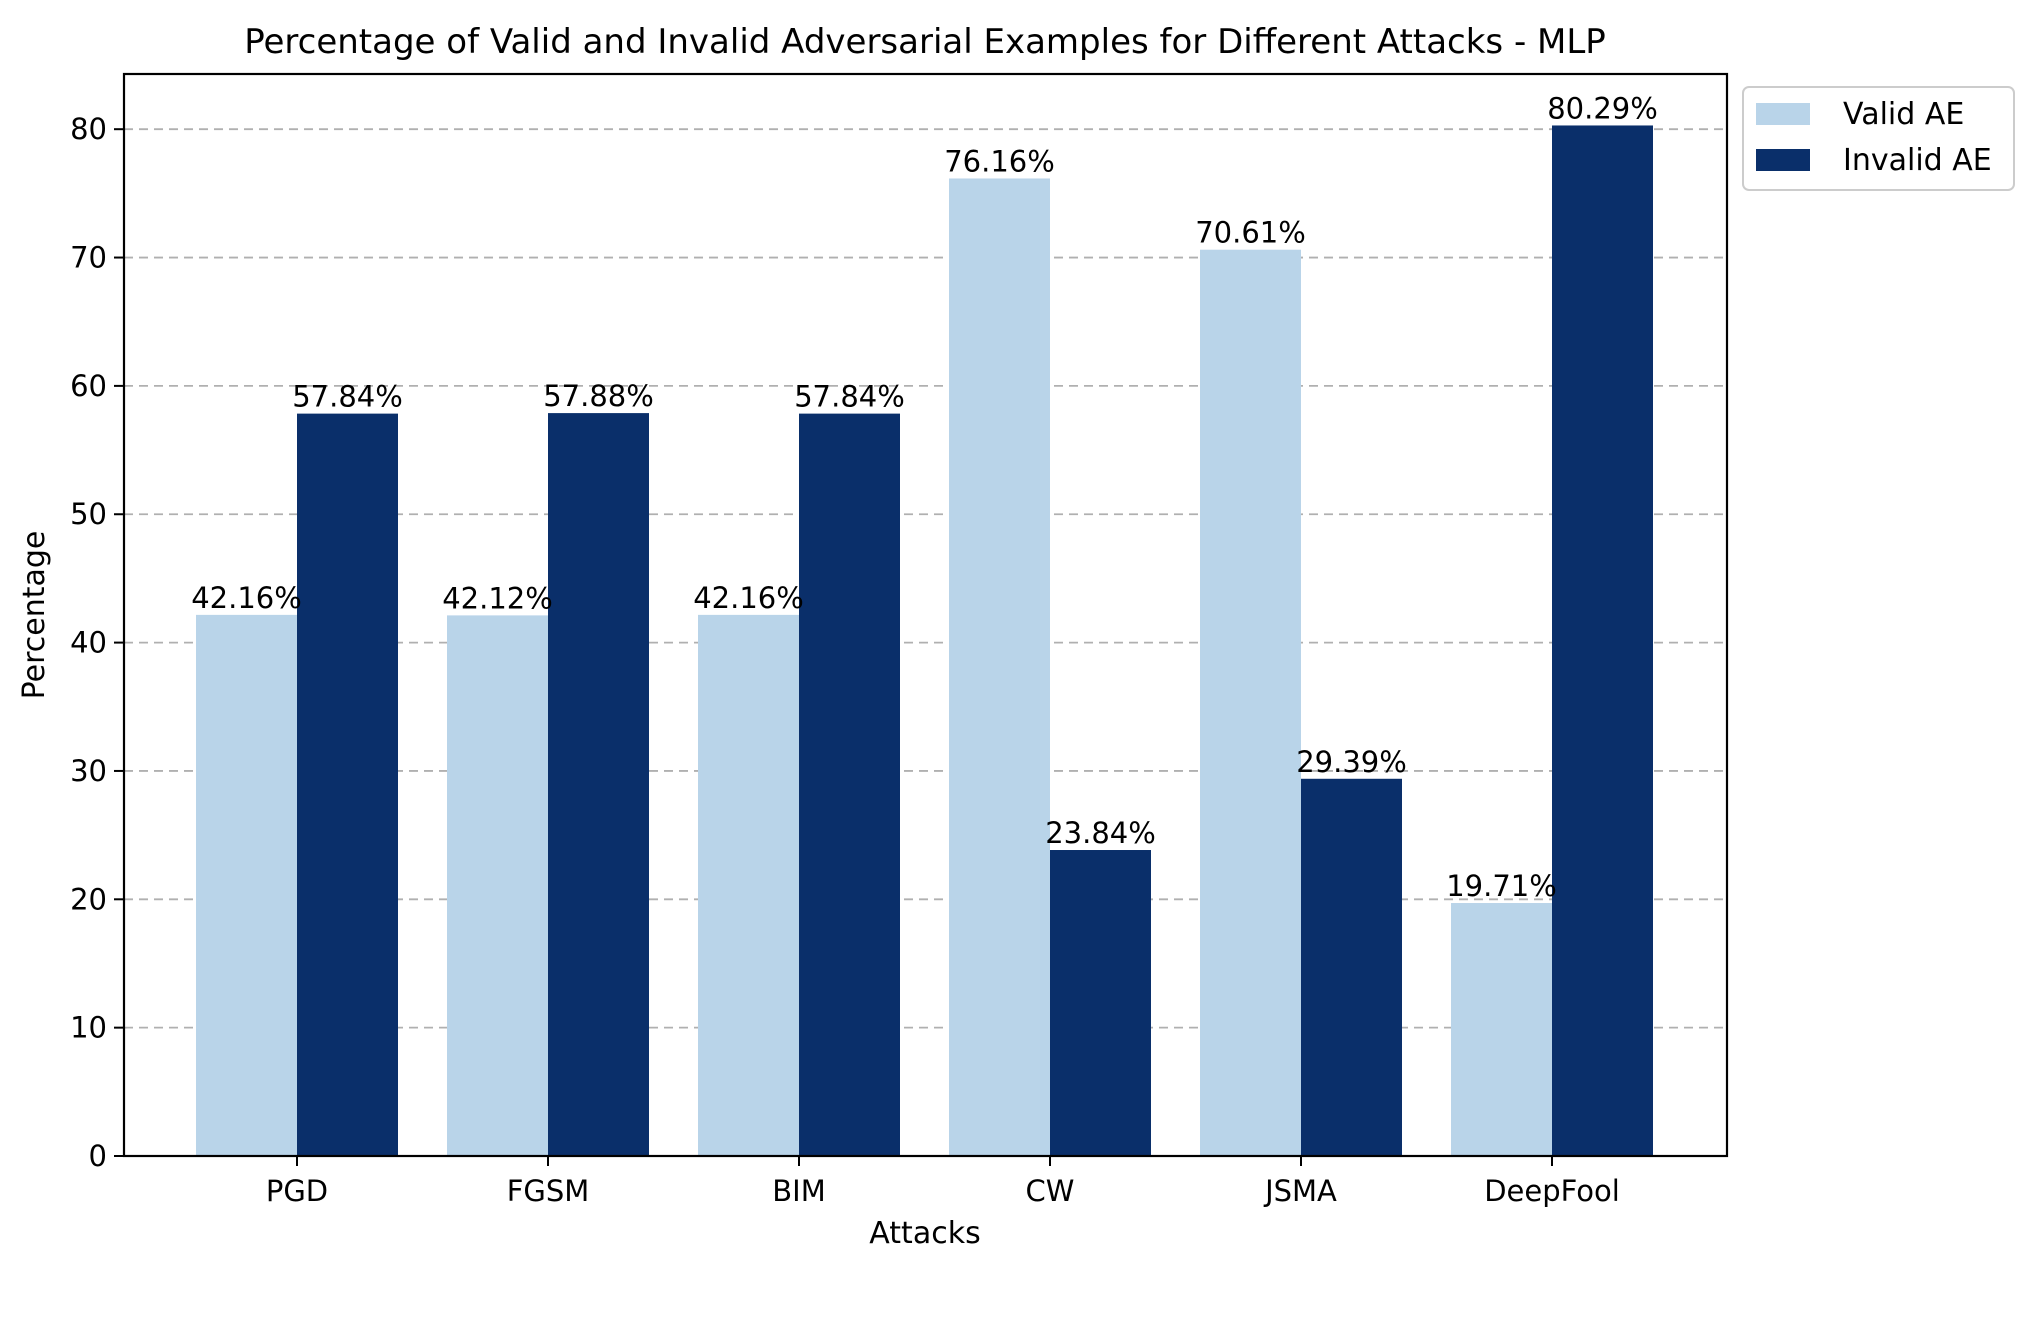 The image size is (2020, 1324). Describe the element at coordinates (88, 771) in the screenshot. I see `y-tick-label: 30` at that location.